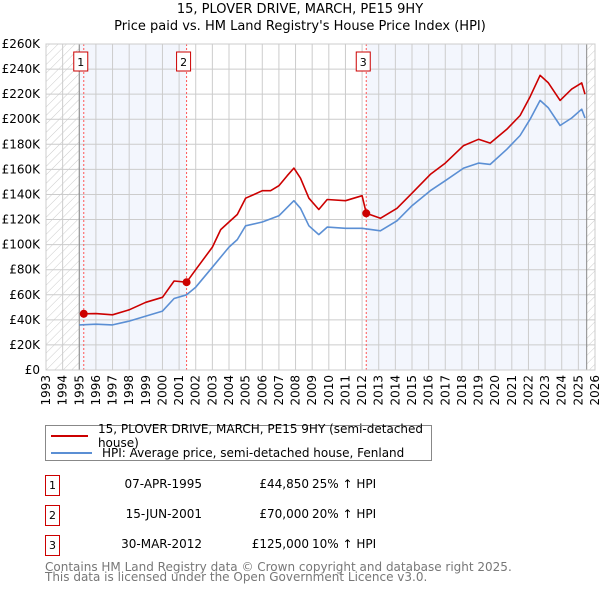 This screenshot has height=590, width=600. Describe the element at coordinates (429, 390) in the screenshot. I see `x-tick-label: 2016` at that location.